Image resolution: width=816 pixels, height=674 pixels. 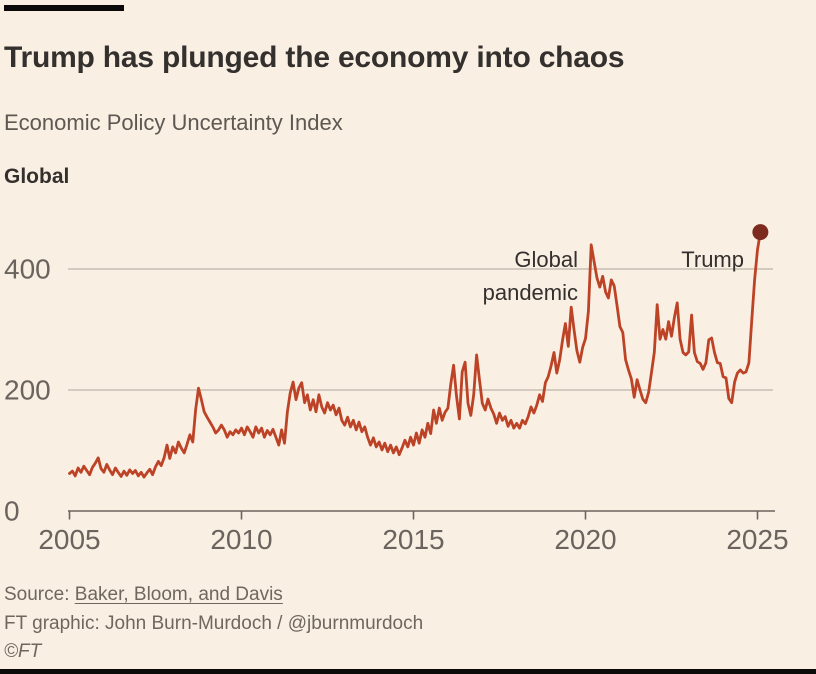 I want to click on y-tick-label-200: 200, so click(x=27, y=390).